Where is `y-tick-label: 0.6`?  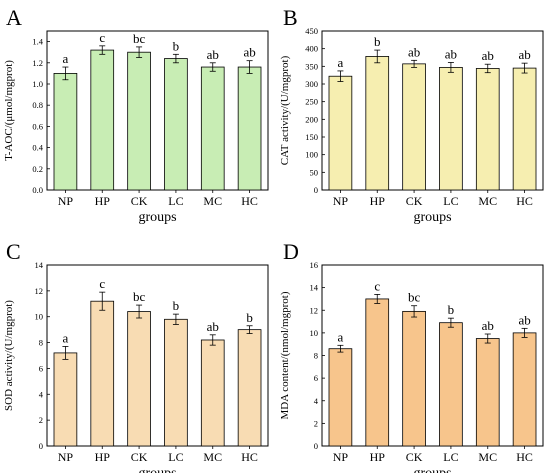
y-tick-label: 0.6 is located at coordinates (37, 126).